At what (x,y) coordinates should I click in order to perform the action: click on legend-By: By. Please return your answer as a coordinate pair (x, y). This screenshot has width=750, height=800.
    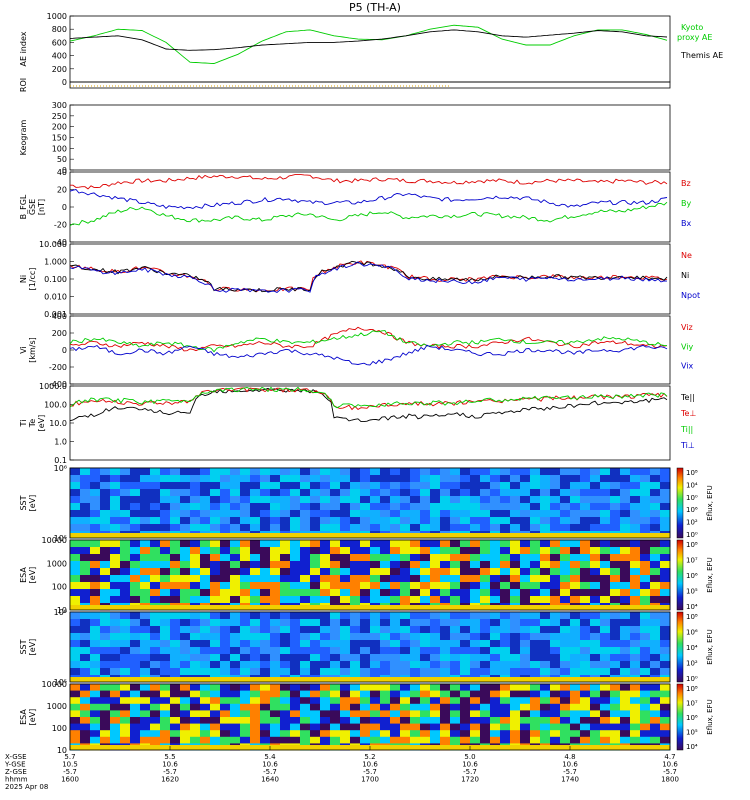
    Looking at the image, I should click on (686, 203).